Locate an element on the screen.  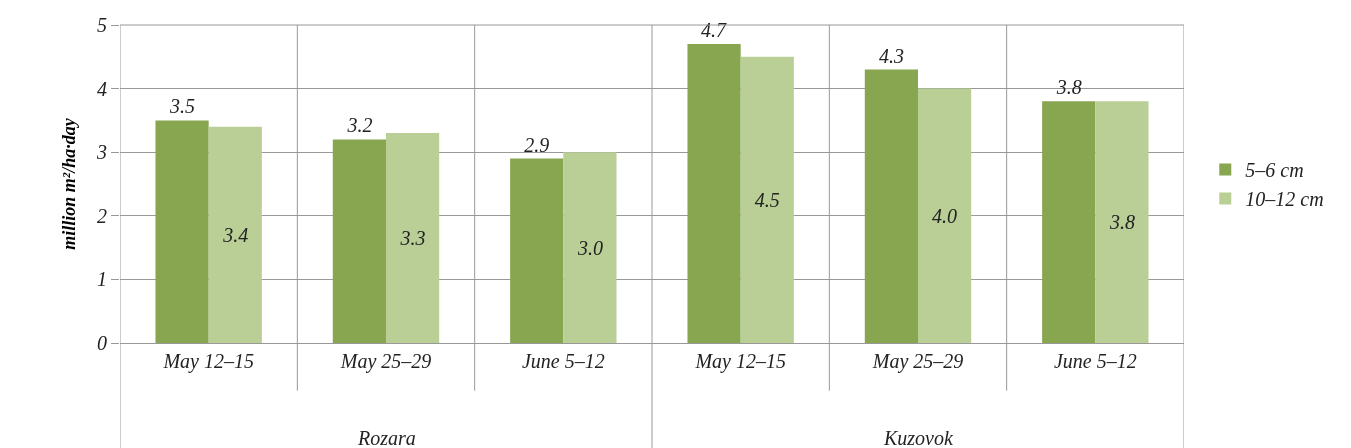
y-tick-label: 3 is located at coordinates (101, 152).